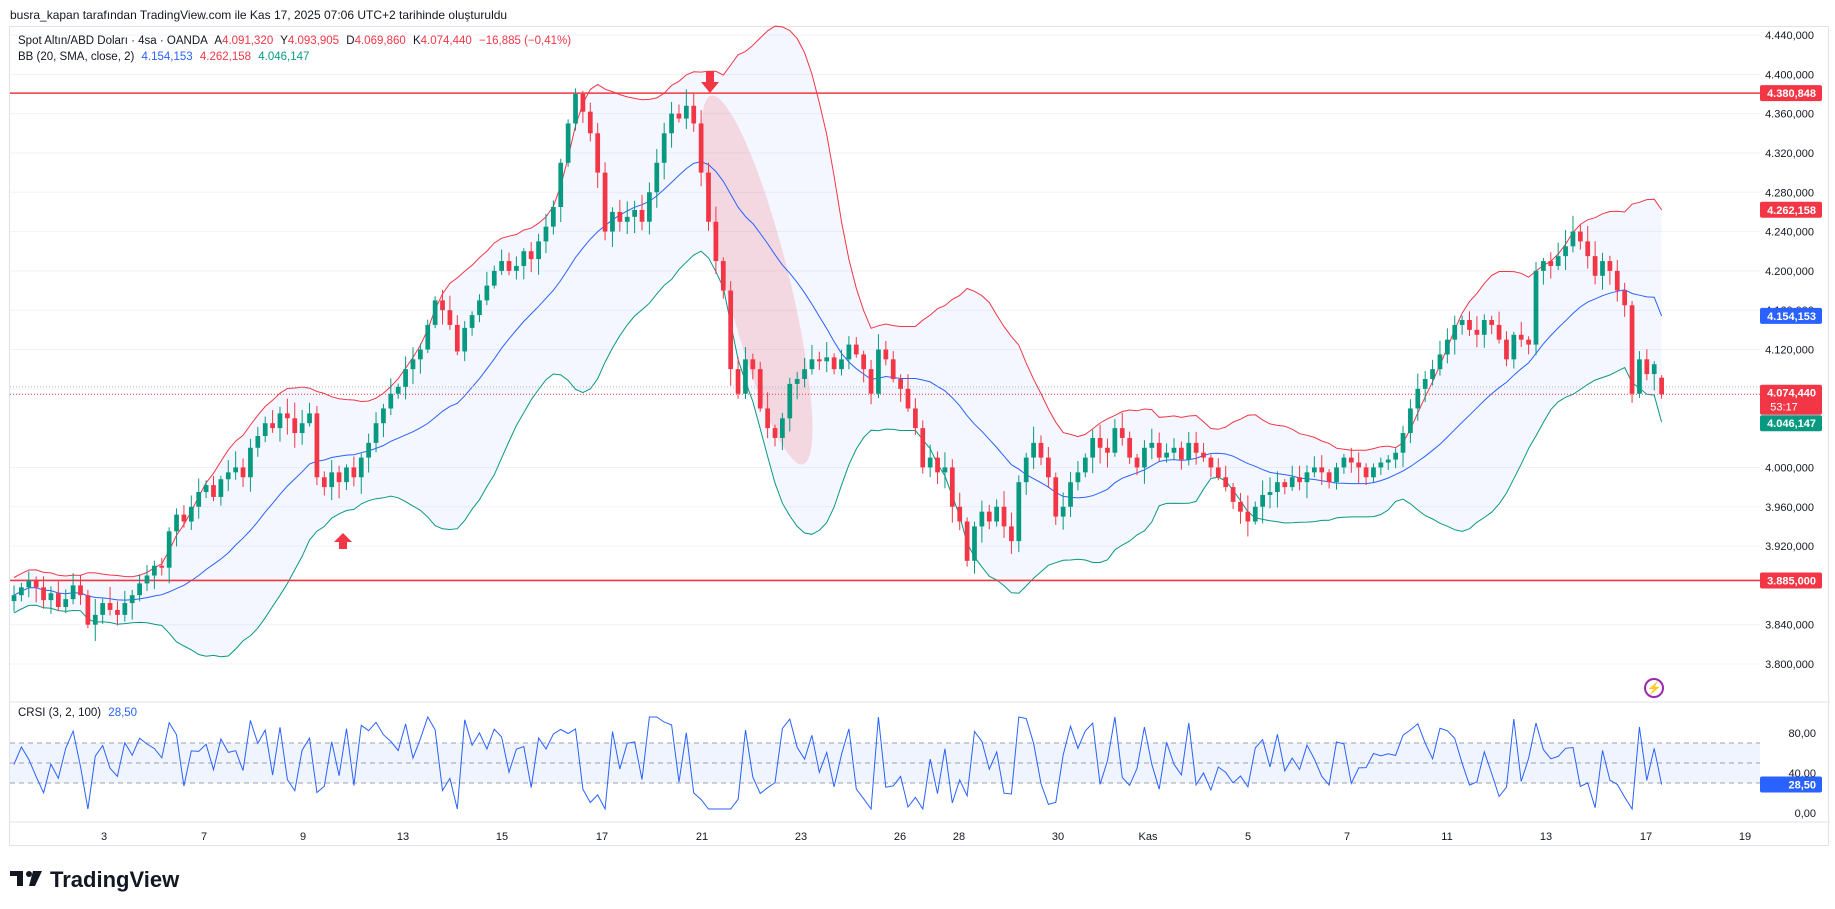 This screenshot has width=1835, height=909. Describe the element at coordinates (1791, 394) in the screenshot. I see `indicator-price-label: 4.074,440` at that location.